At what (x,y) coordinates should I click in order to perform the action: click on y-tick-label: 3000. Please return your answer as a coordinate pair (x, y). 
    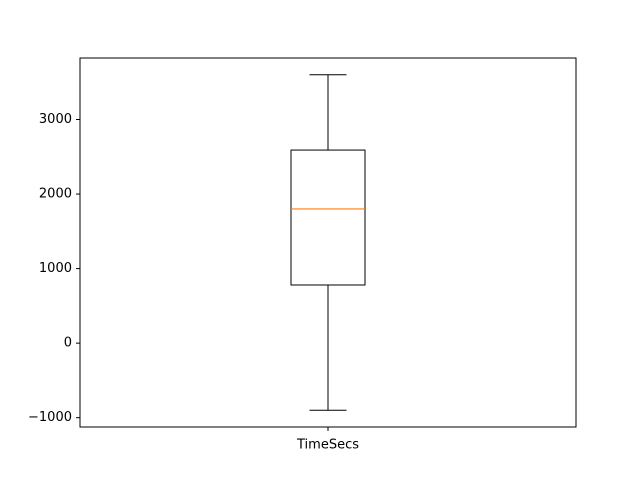
    Looking at the image, I should click on (55, 119).